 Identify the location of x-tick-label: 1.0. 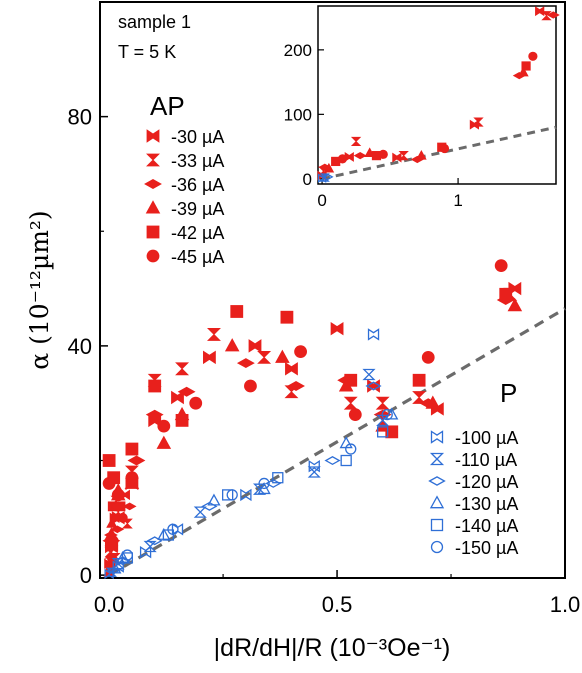
(565, 604).